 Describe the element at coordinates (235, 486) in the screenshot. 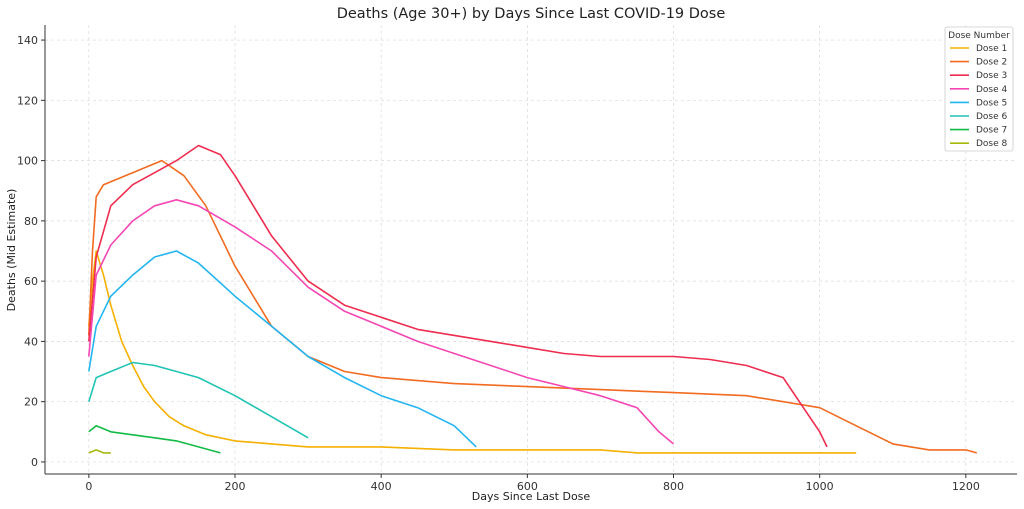

I see `x-tick-label: 200` at that location.